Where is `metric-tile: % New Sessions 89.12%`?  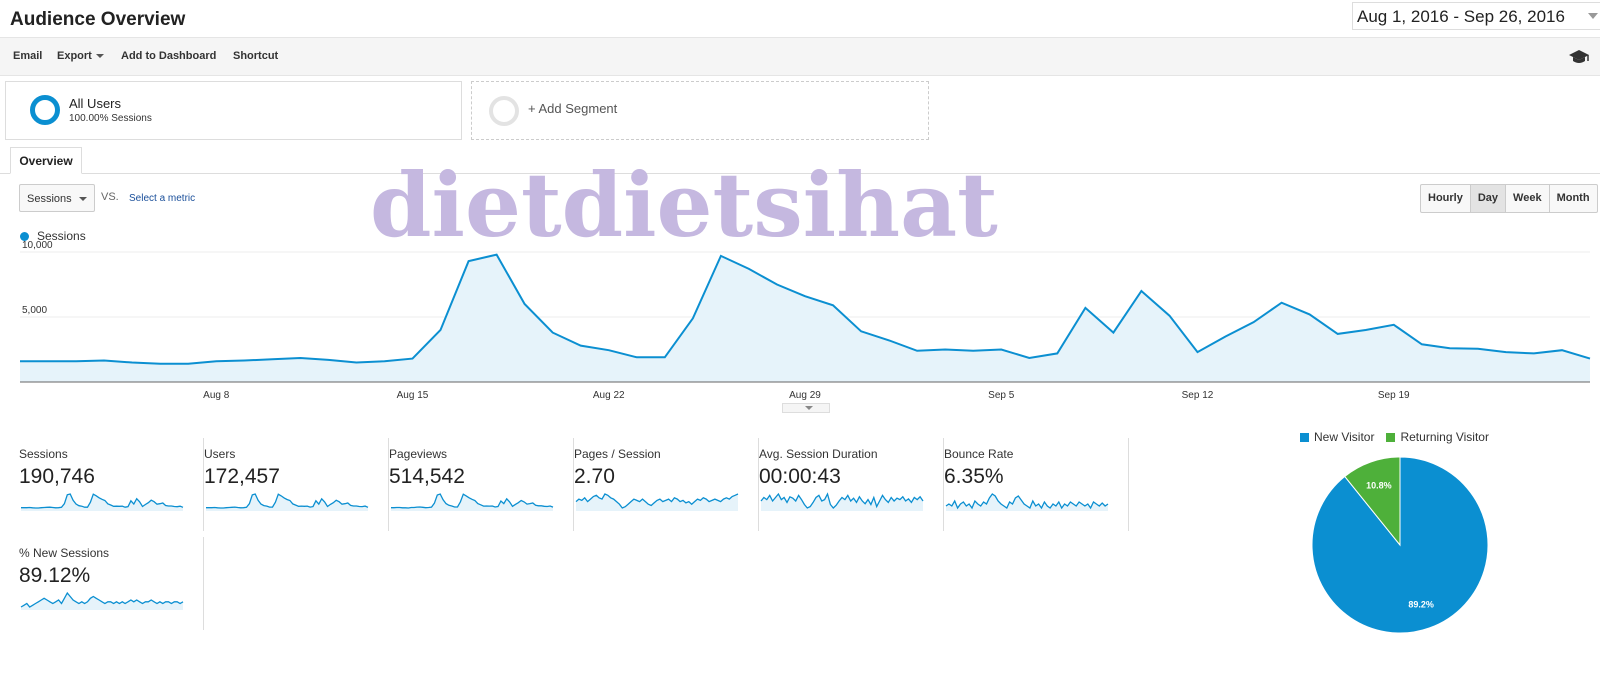 metric-tile: % New Sessions 89.12% is located at coordinates (111, 583).